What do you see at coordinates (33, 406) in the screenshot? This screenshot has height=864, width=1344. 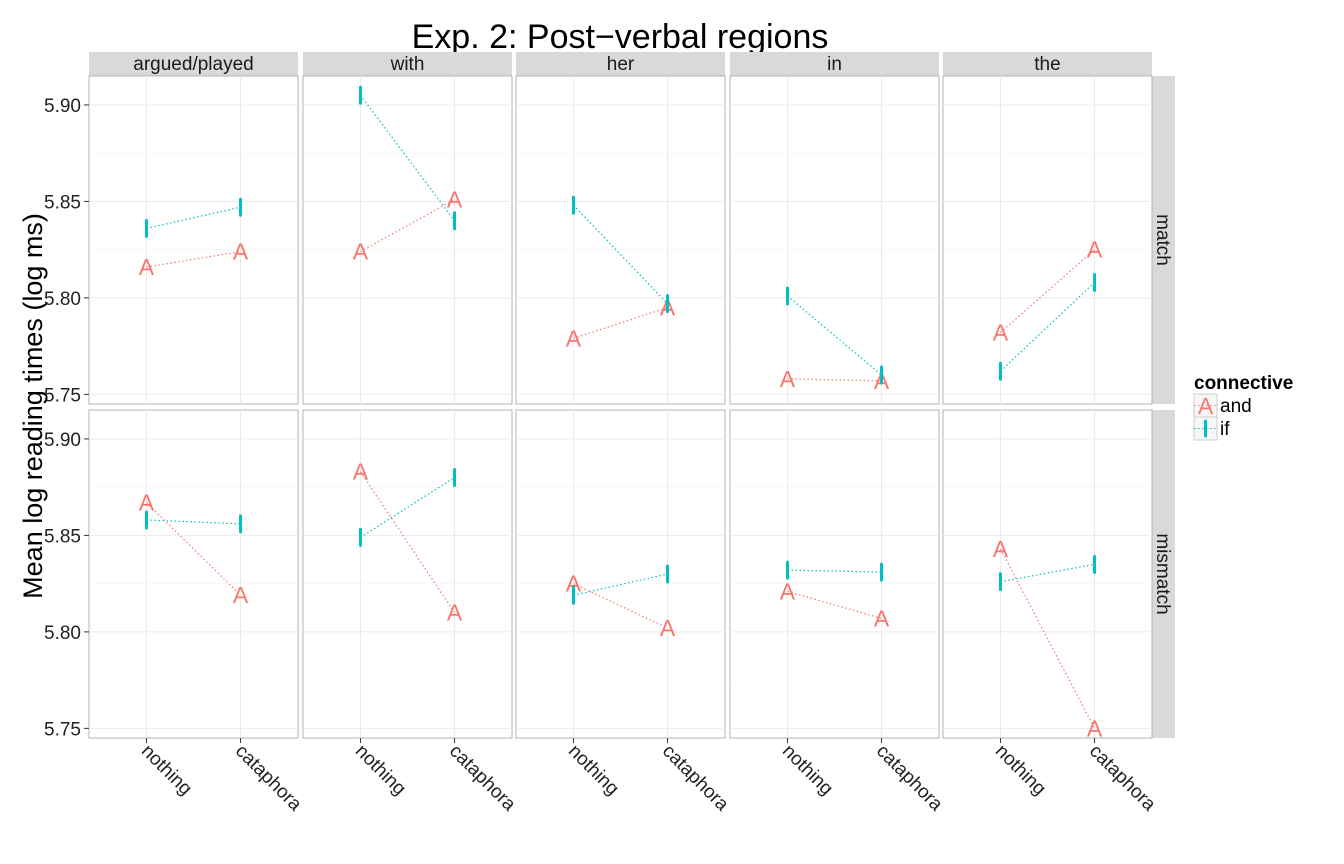 I see `y-axis-label: Mean log reading times (log ms)` at bounding box center [33, 406].